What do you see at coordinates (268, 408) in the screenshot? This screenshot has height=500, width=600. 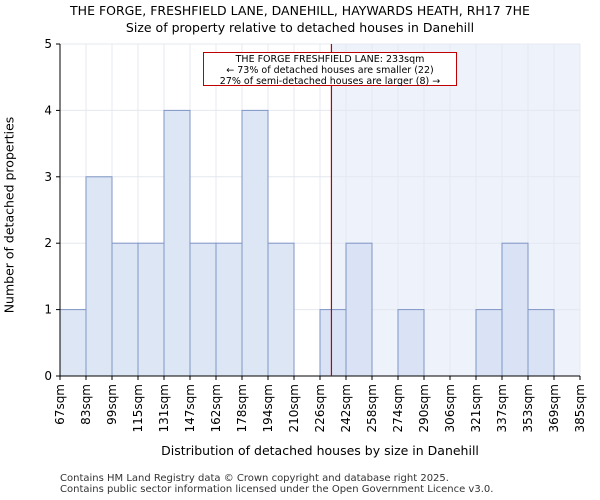 I see `x-tick-label: 194sqm` at bounding box center [268, 408].